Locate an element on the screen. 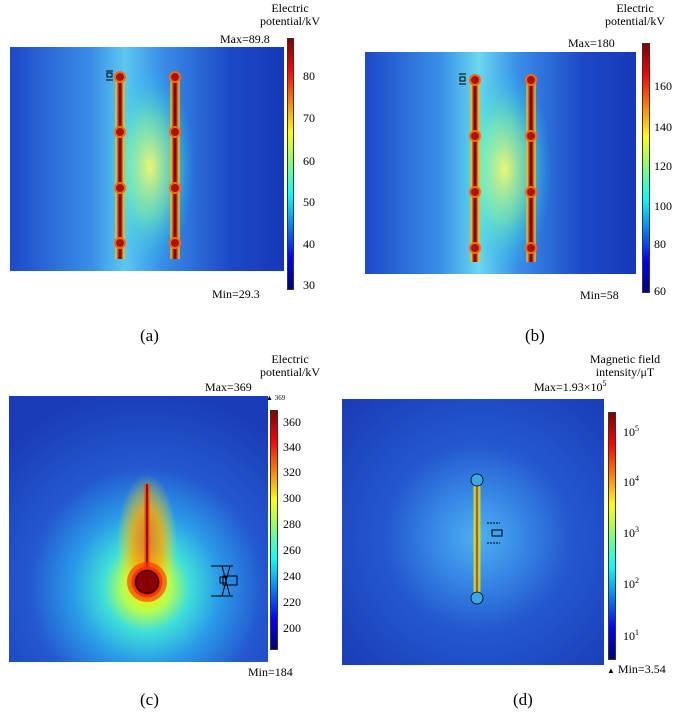  max-label-c: Max=369 is located at coordinates (228, 387).